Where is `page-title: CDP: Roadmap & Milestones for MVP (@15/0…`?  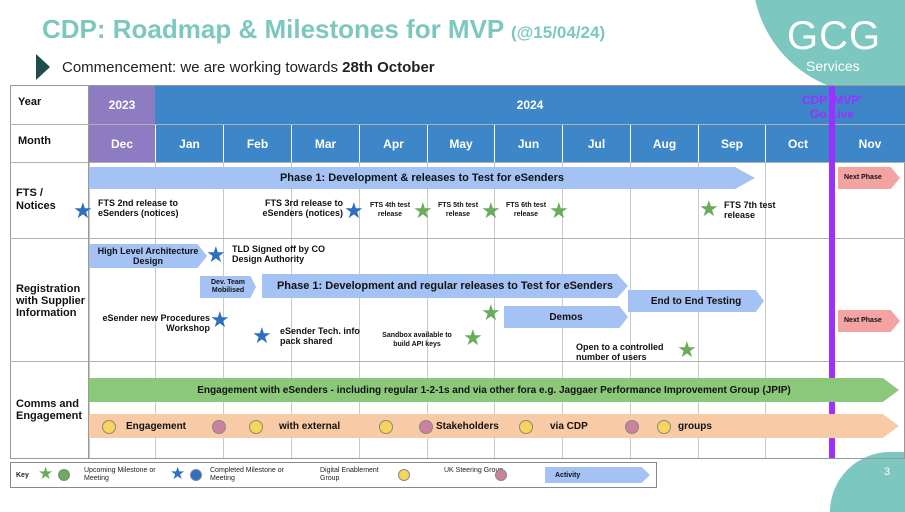 page-title: CDP: Roadmap & Milestones for MVP (@15/0… is located at coordinates (323, 29).